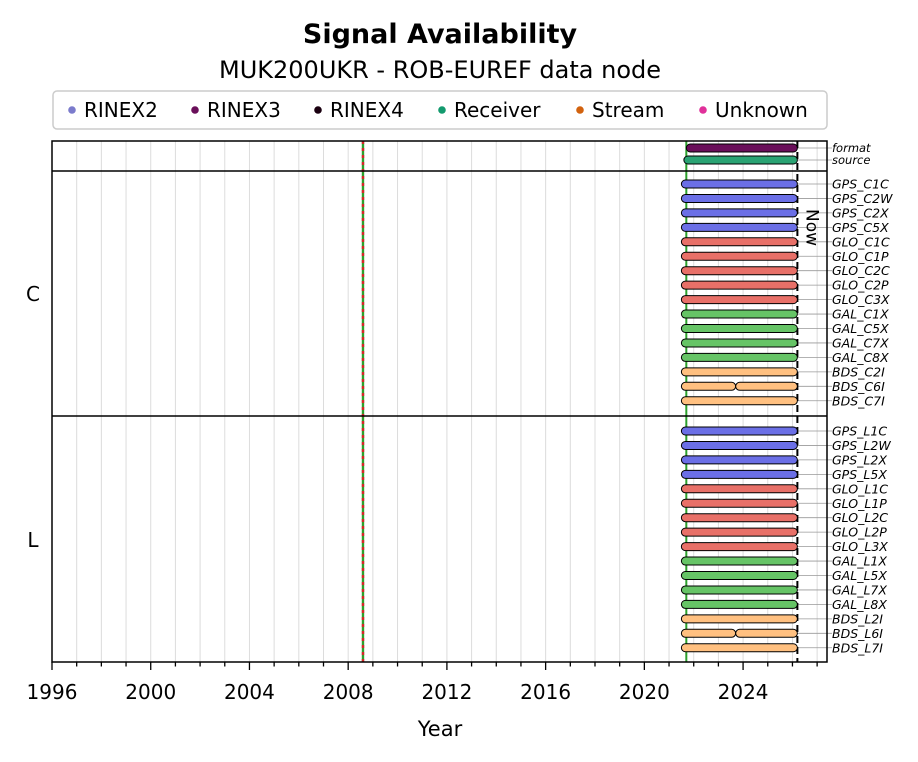  Describe the element at coordinates (739, 242) in the screenshot. I see `bar-glo-c1c` at that location.